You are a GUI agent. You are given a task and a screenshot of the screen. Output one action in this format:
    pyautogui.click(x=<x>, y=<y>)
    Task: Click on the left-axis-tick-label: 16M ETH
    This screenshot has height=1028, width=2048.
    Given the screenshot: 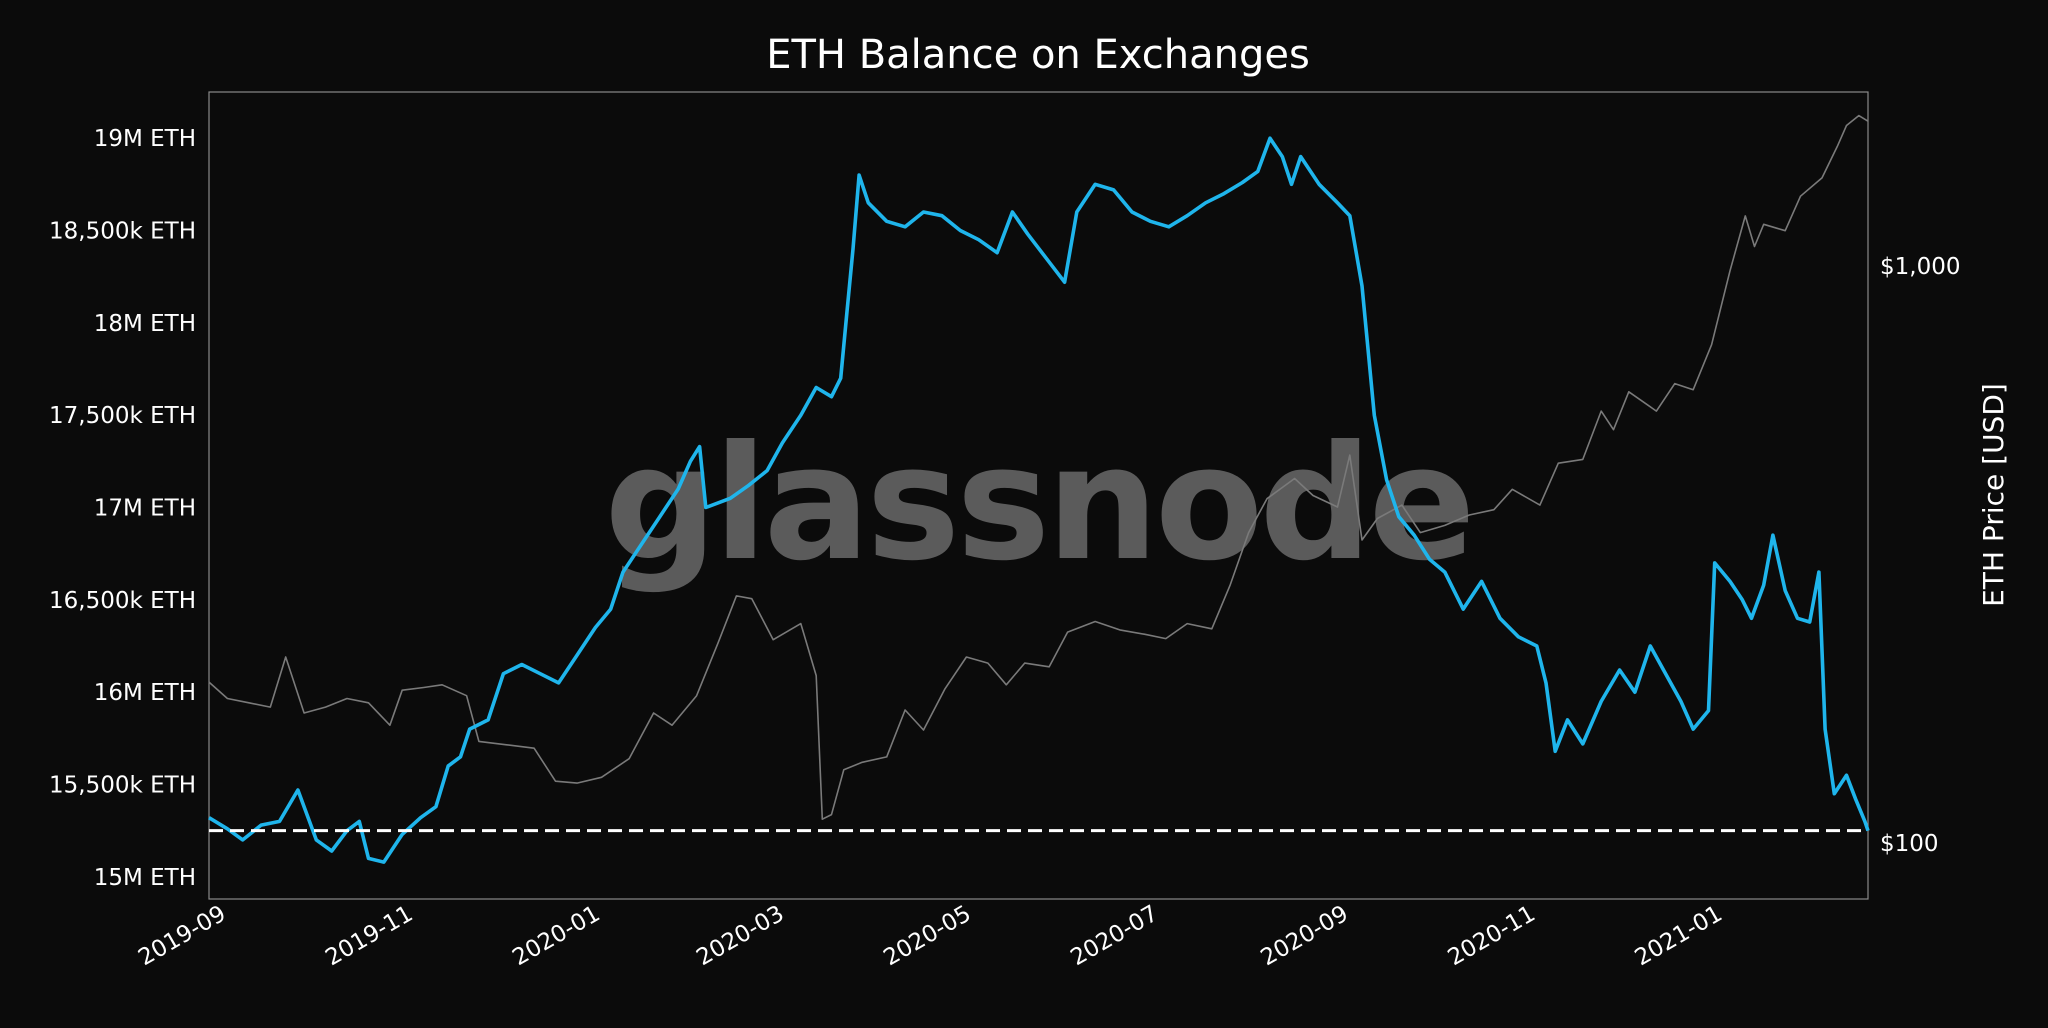 What is the action you would take?
    pyautogui.click(x=145, y=693)
    